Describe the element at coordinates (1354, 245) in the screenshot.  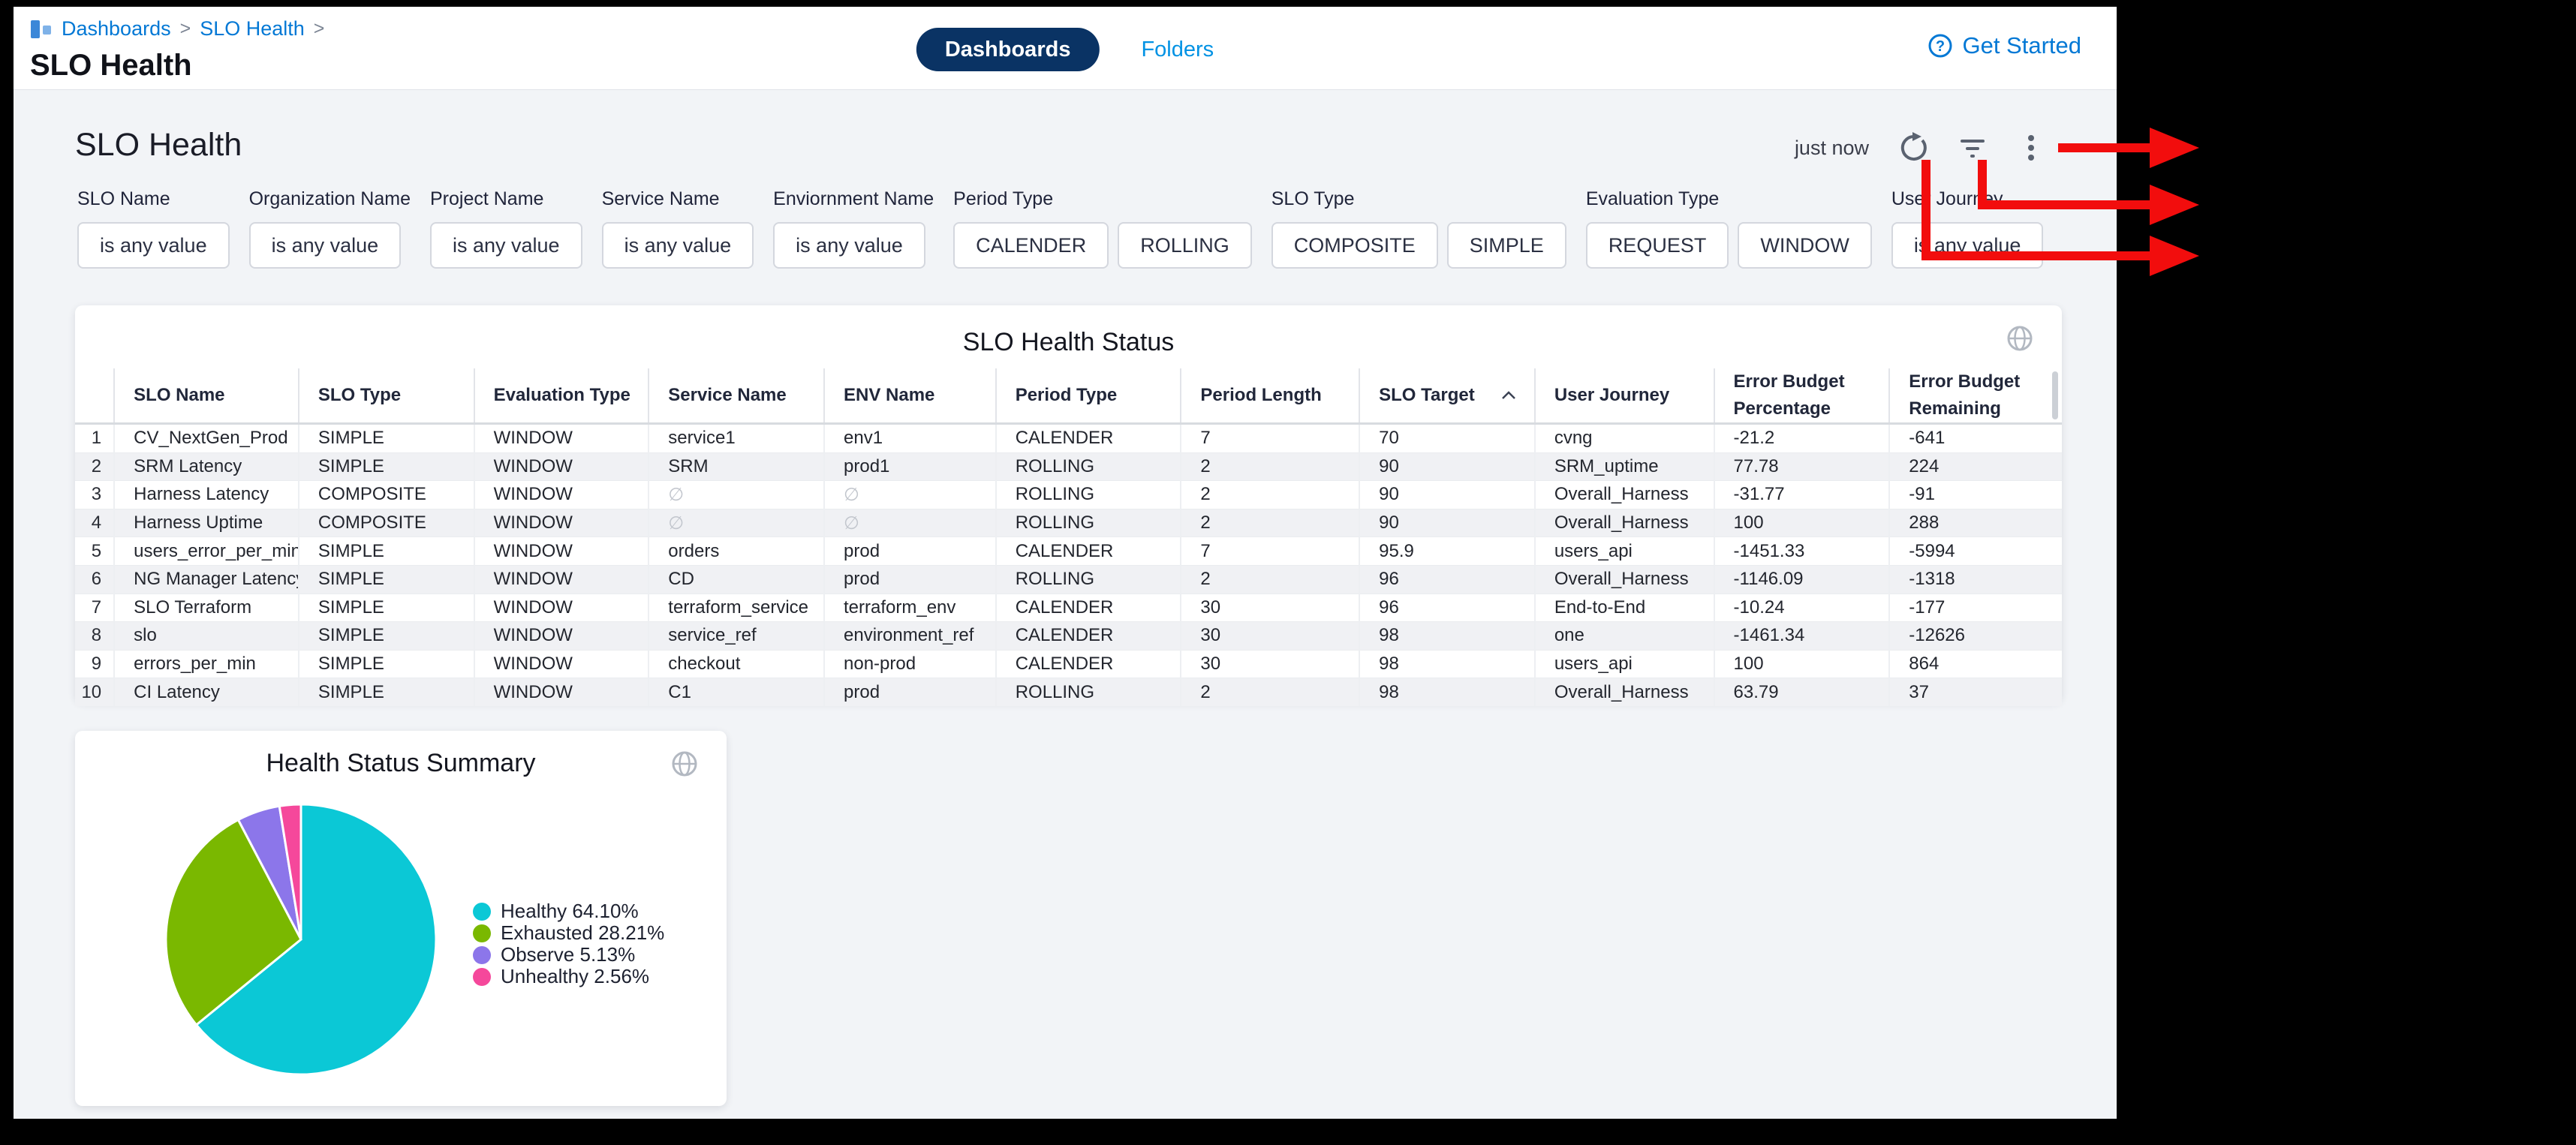
I see `filter-chip: COMPOSITE` at that location.